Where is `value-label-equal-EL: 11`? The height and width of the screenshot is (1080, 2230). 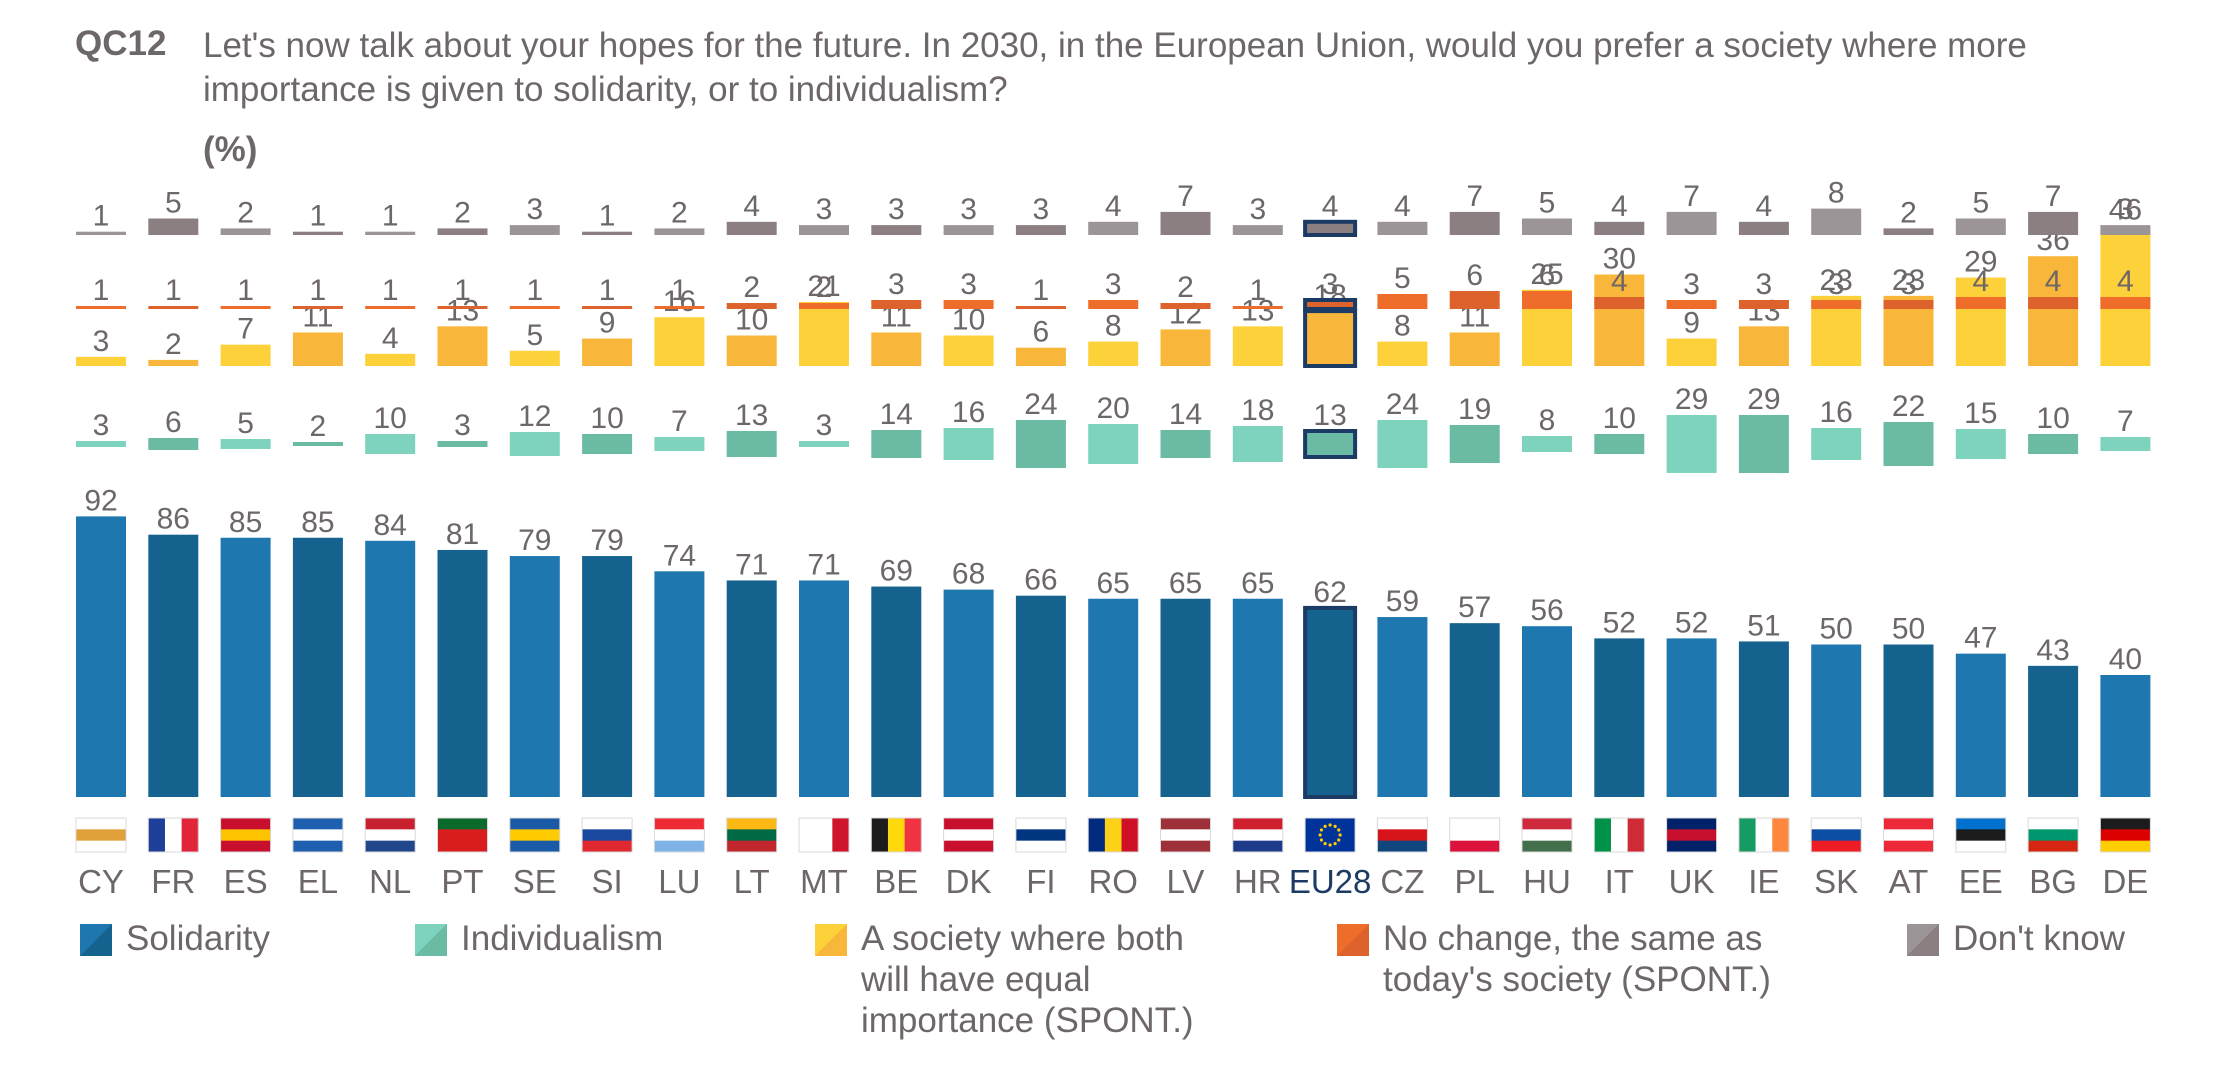
value-label-equal-EL: 11 is located at coordinates (317, 316).